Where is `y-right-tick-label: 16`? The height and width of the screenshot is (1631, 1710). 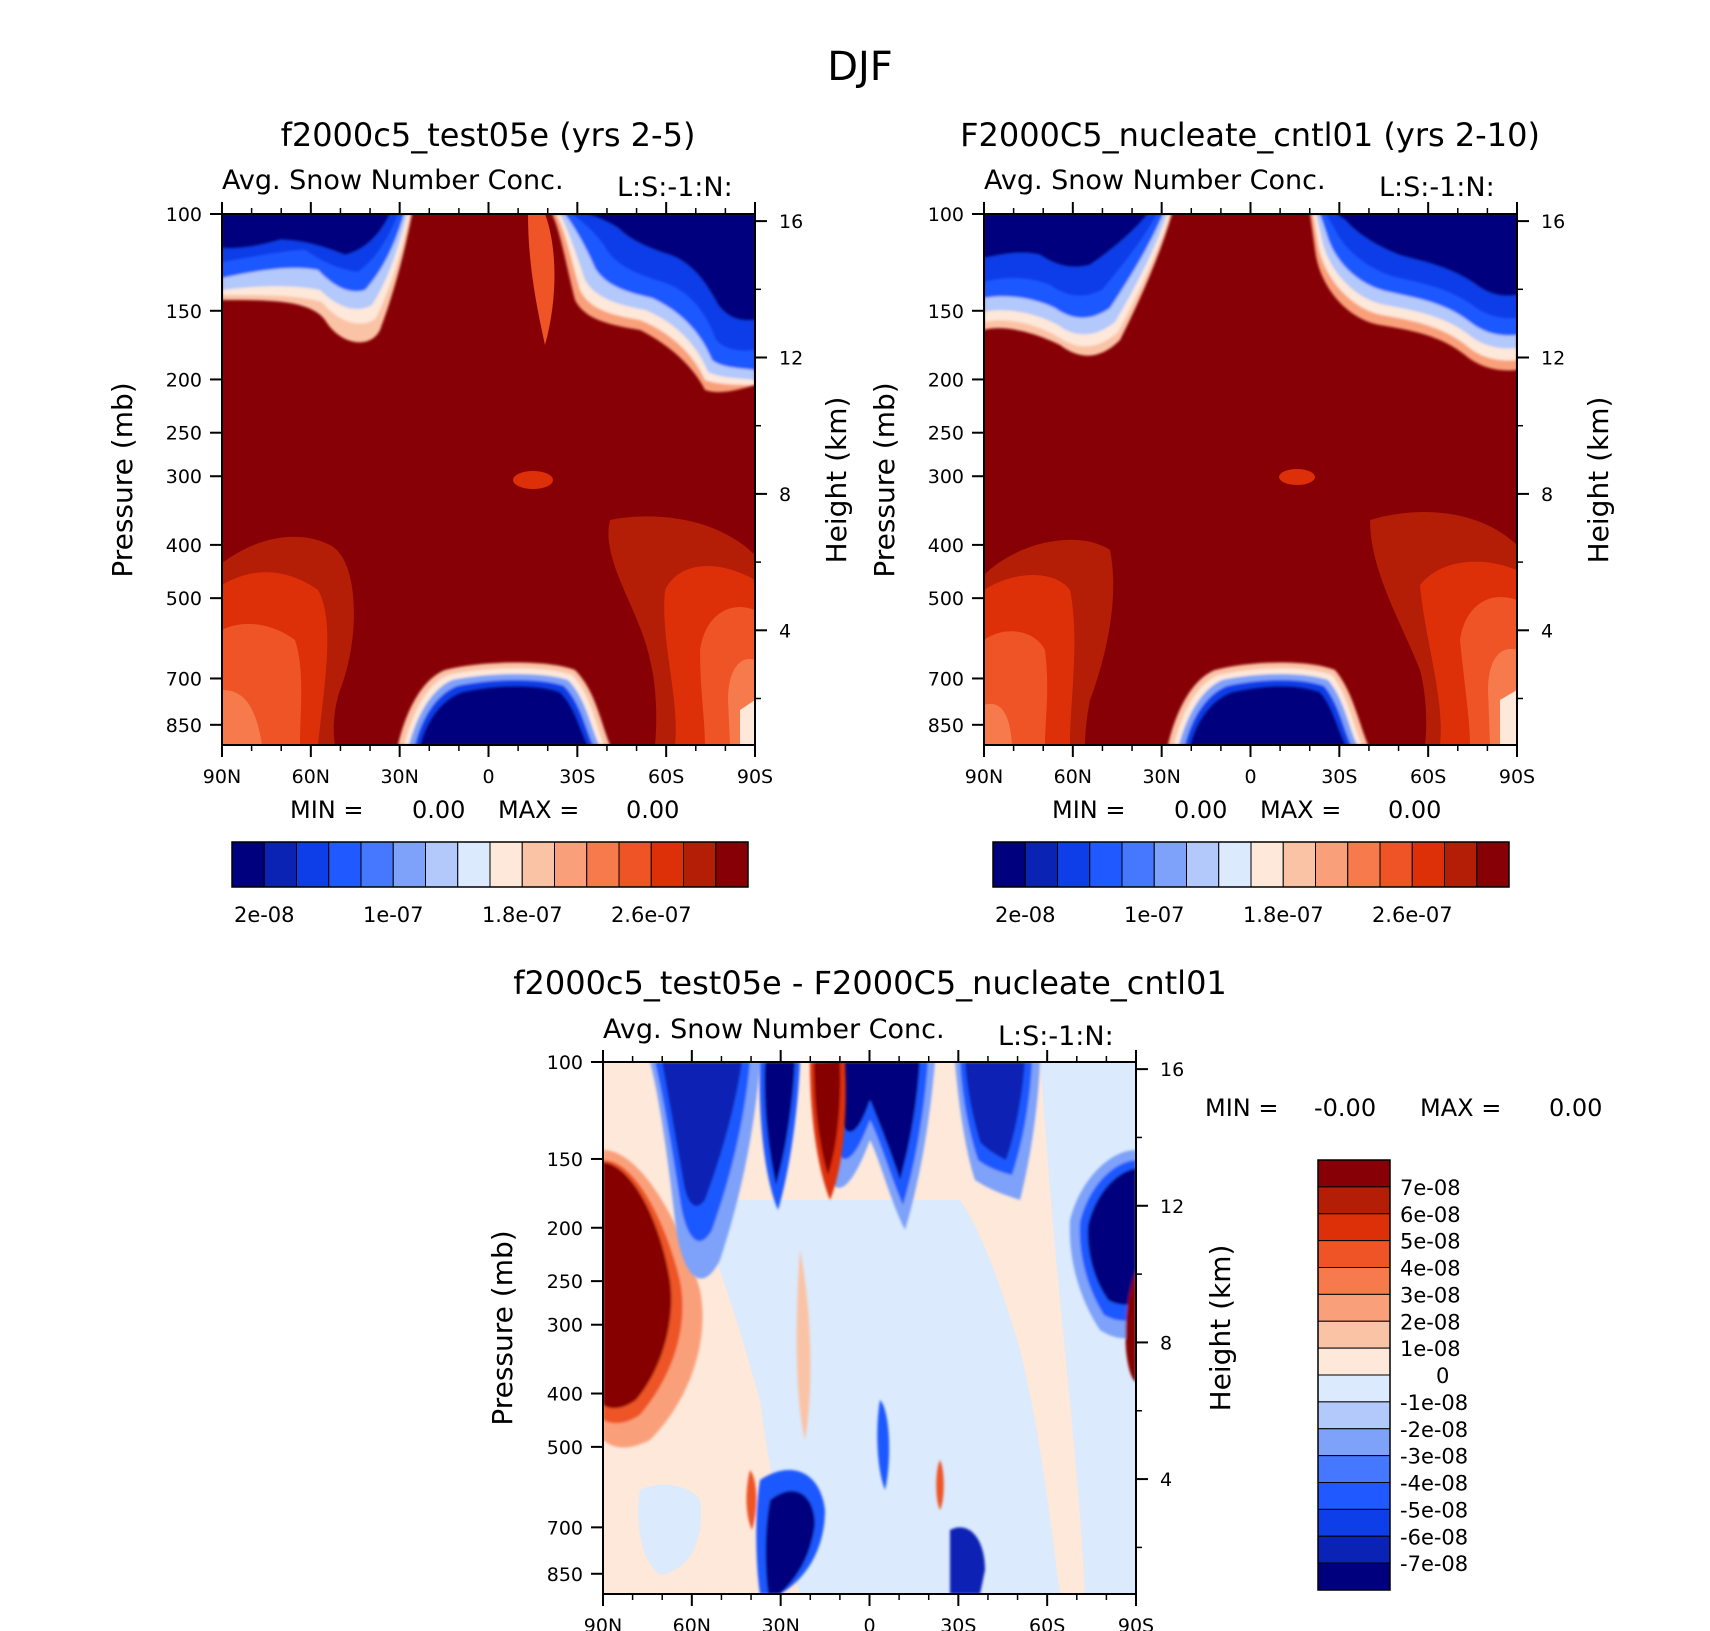
y-right-tick-label: 16 is located at coordinates (1553, 222).